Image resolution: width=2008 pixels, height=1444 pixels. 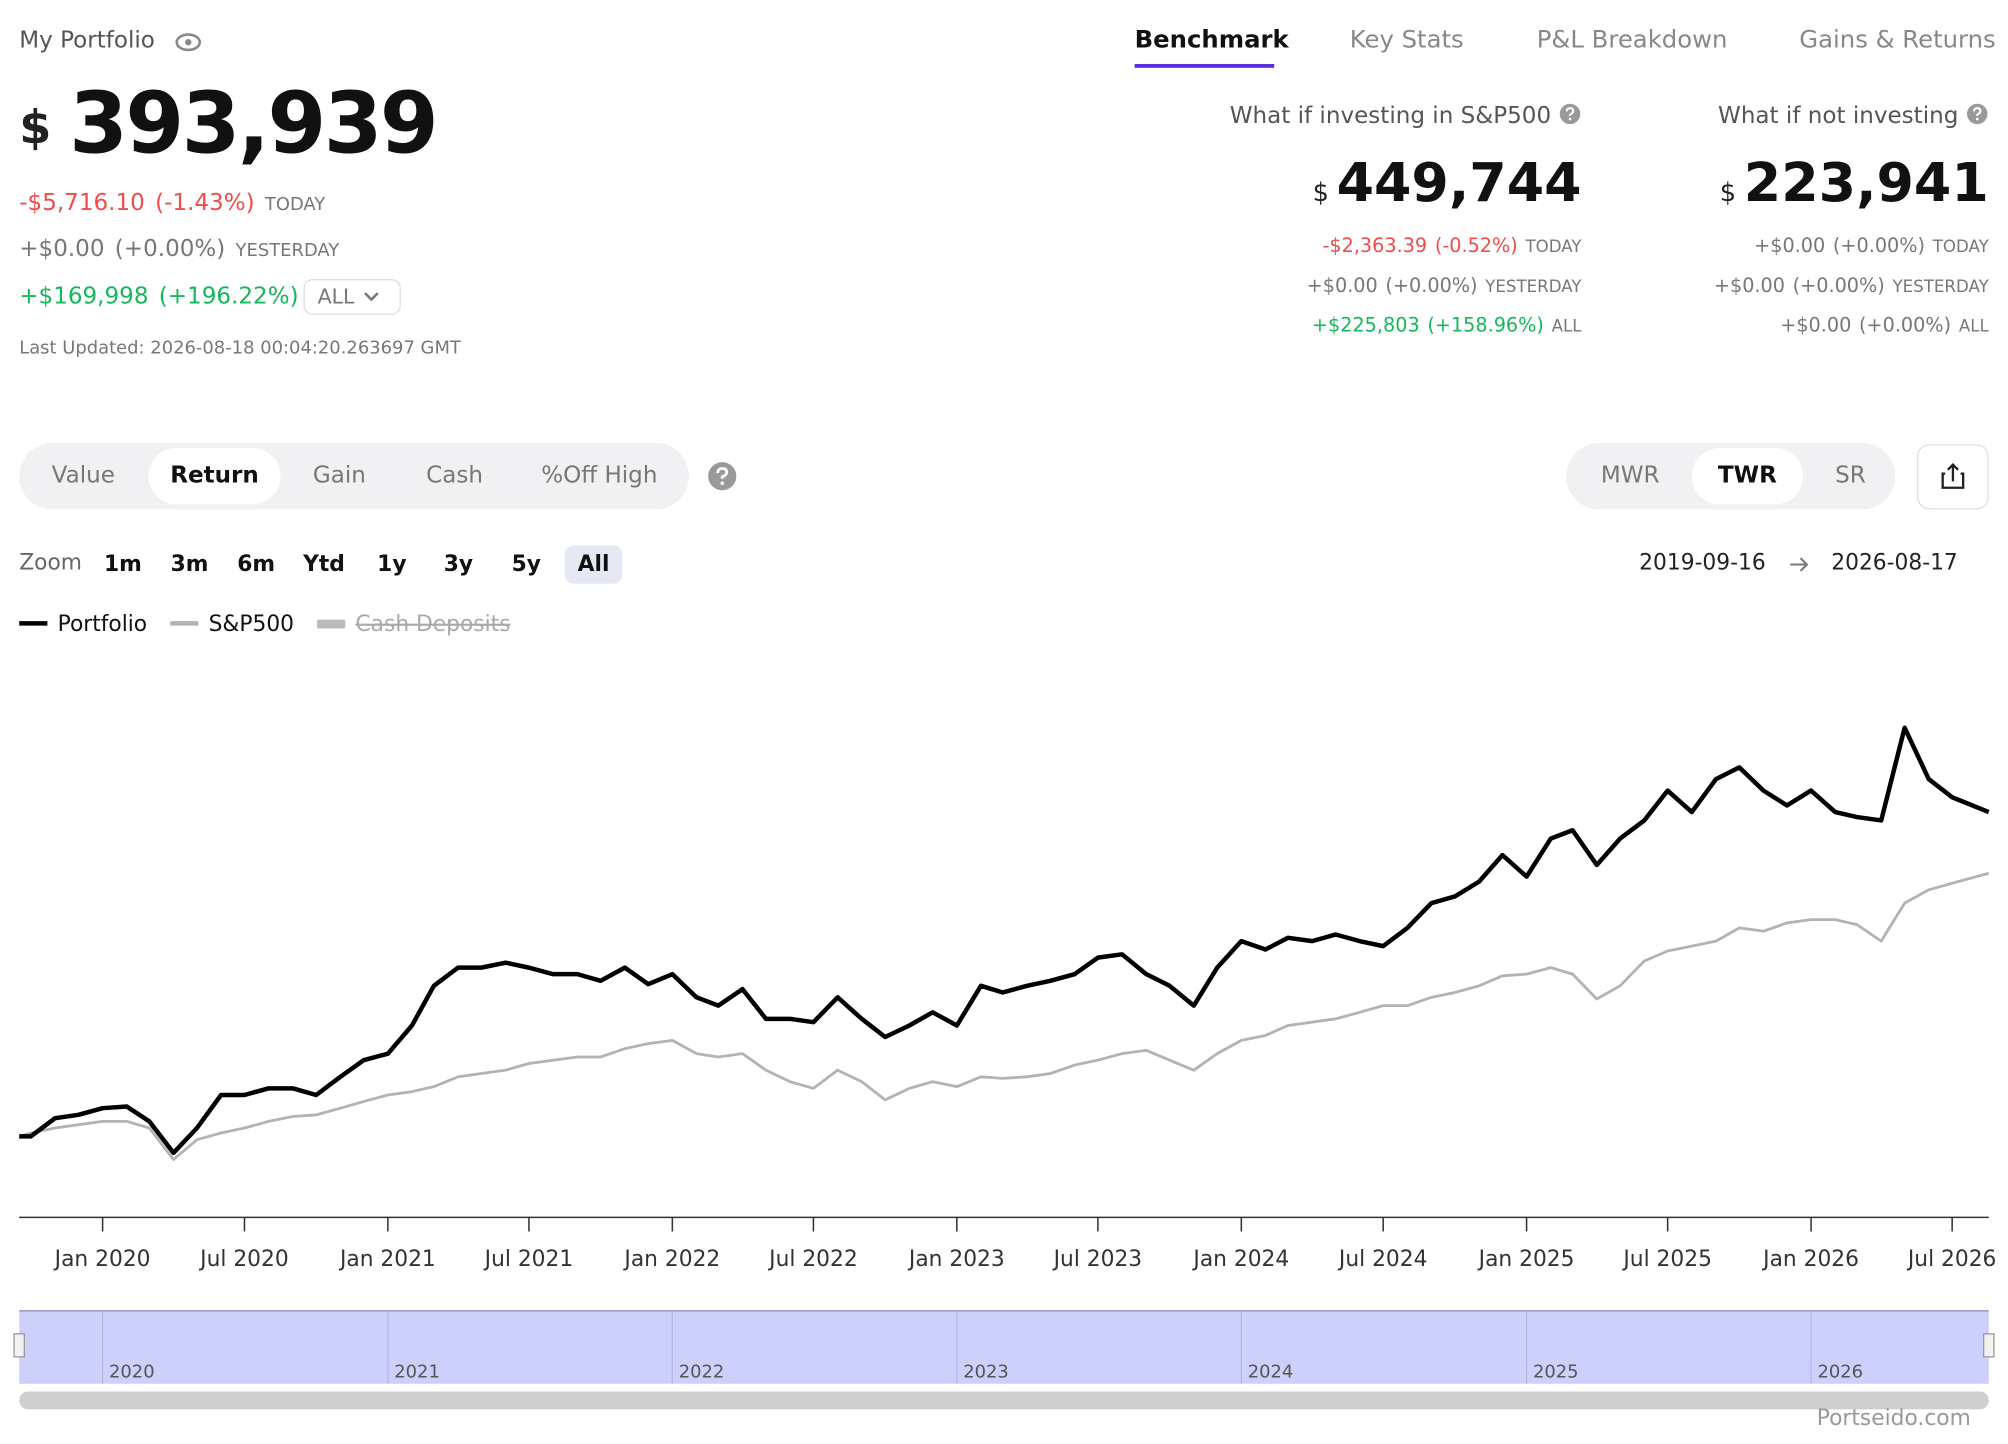 What do you see at coordinates (103, 624) in the screenshot?
I see `legend-label: Portfolio` at bounding box center [103, 624].